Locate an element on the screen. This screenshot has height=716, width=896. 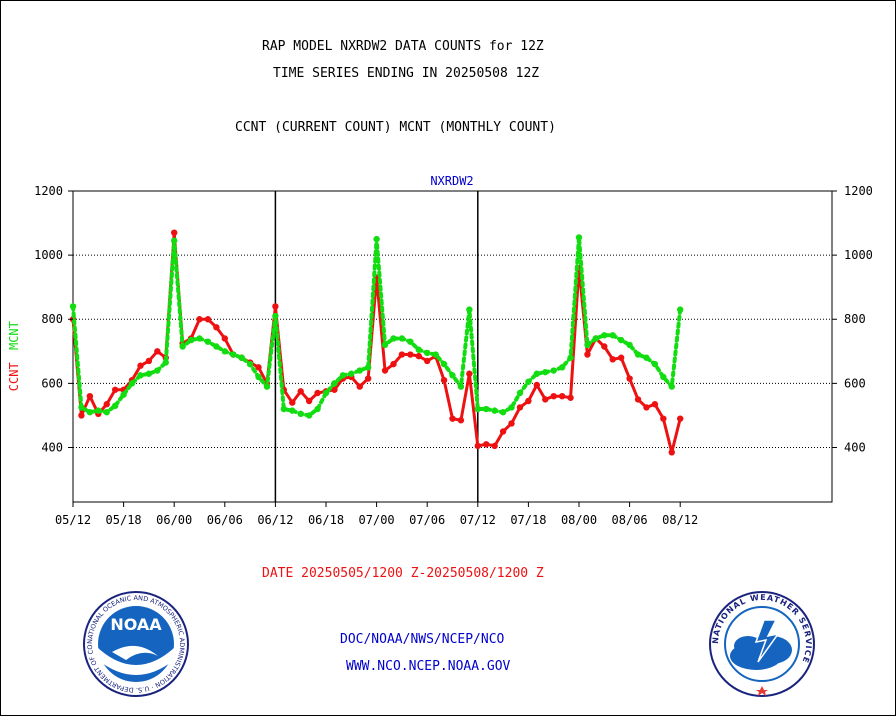
y-tick-label: 1200 is located at coordinates (48, 191).